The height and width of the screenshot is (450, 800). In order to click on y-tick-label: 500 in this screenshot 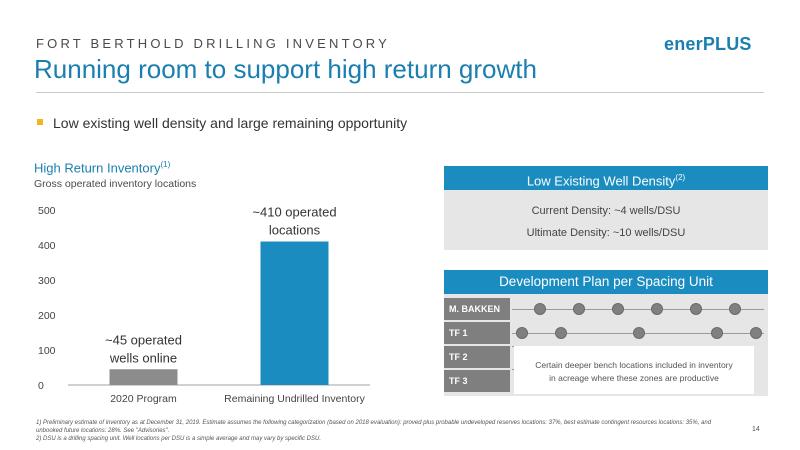, I will do `click(47, 211)`.